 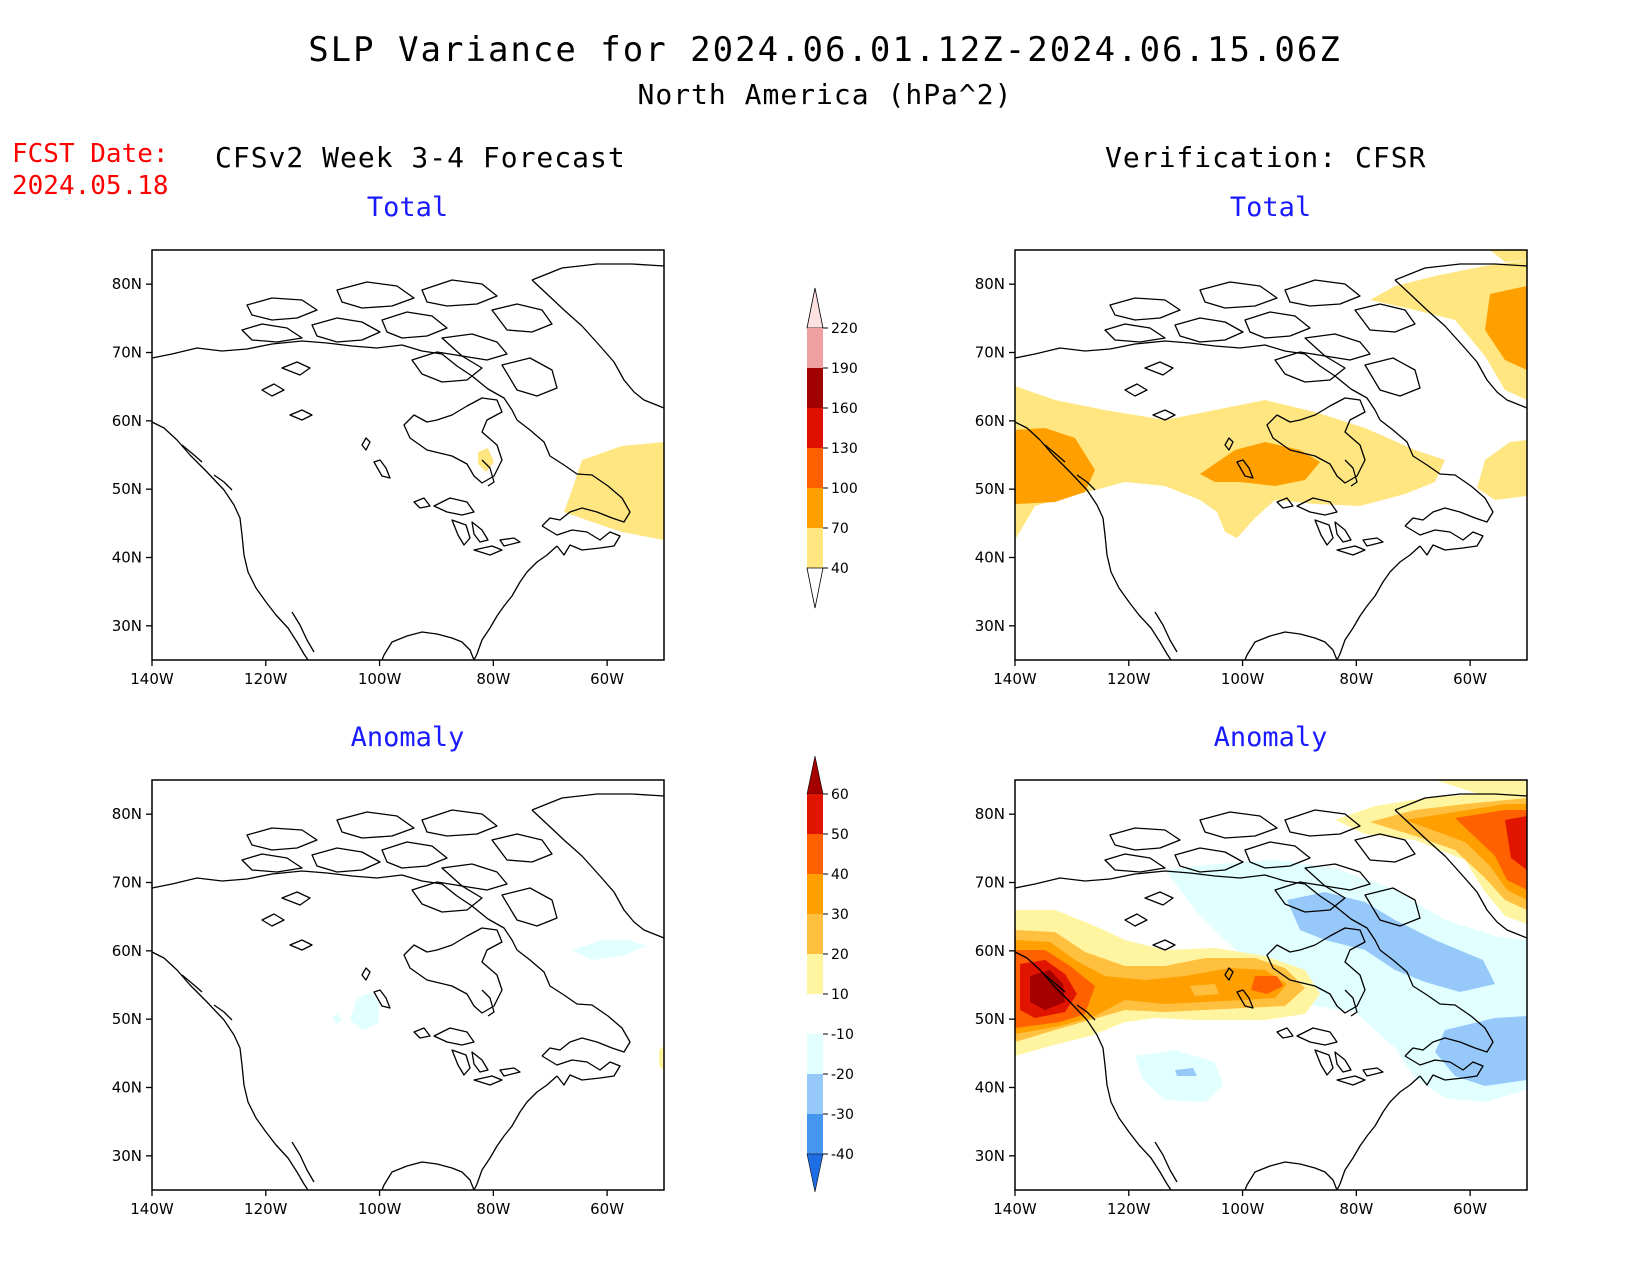 What do you see at coordinates (1266, 157) in the screenshot?
I see `right-column-title: Verification: CFSR` at bounding box center [1266, 157].